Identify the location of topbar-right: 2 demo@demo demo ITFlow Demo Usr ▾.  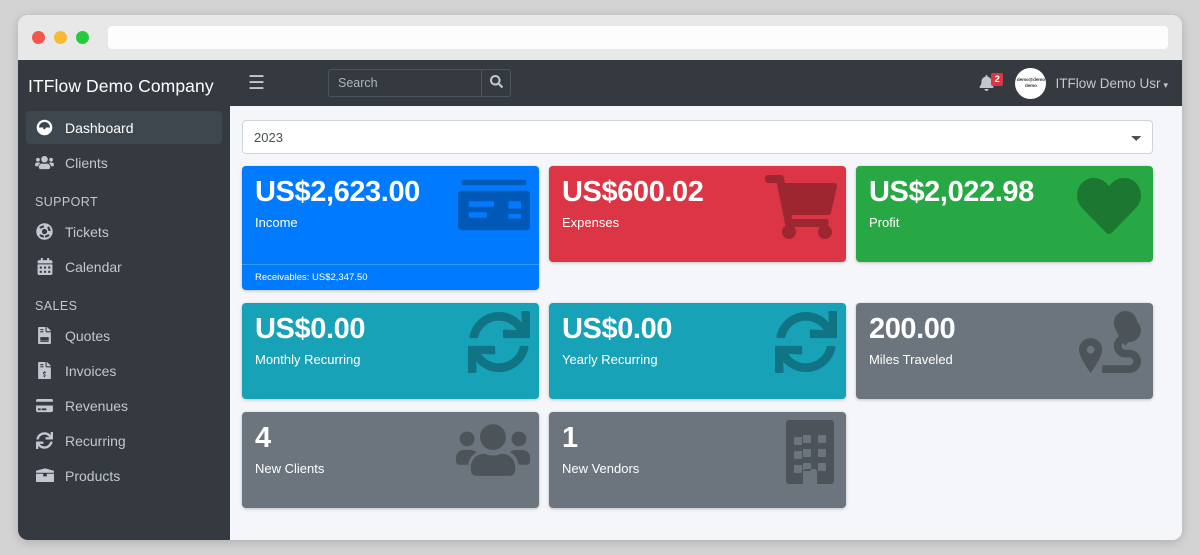
(1069, 83).